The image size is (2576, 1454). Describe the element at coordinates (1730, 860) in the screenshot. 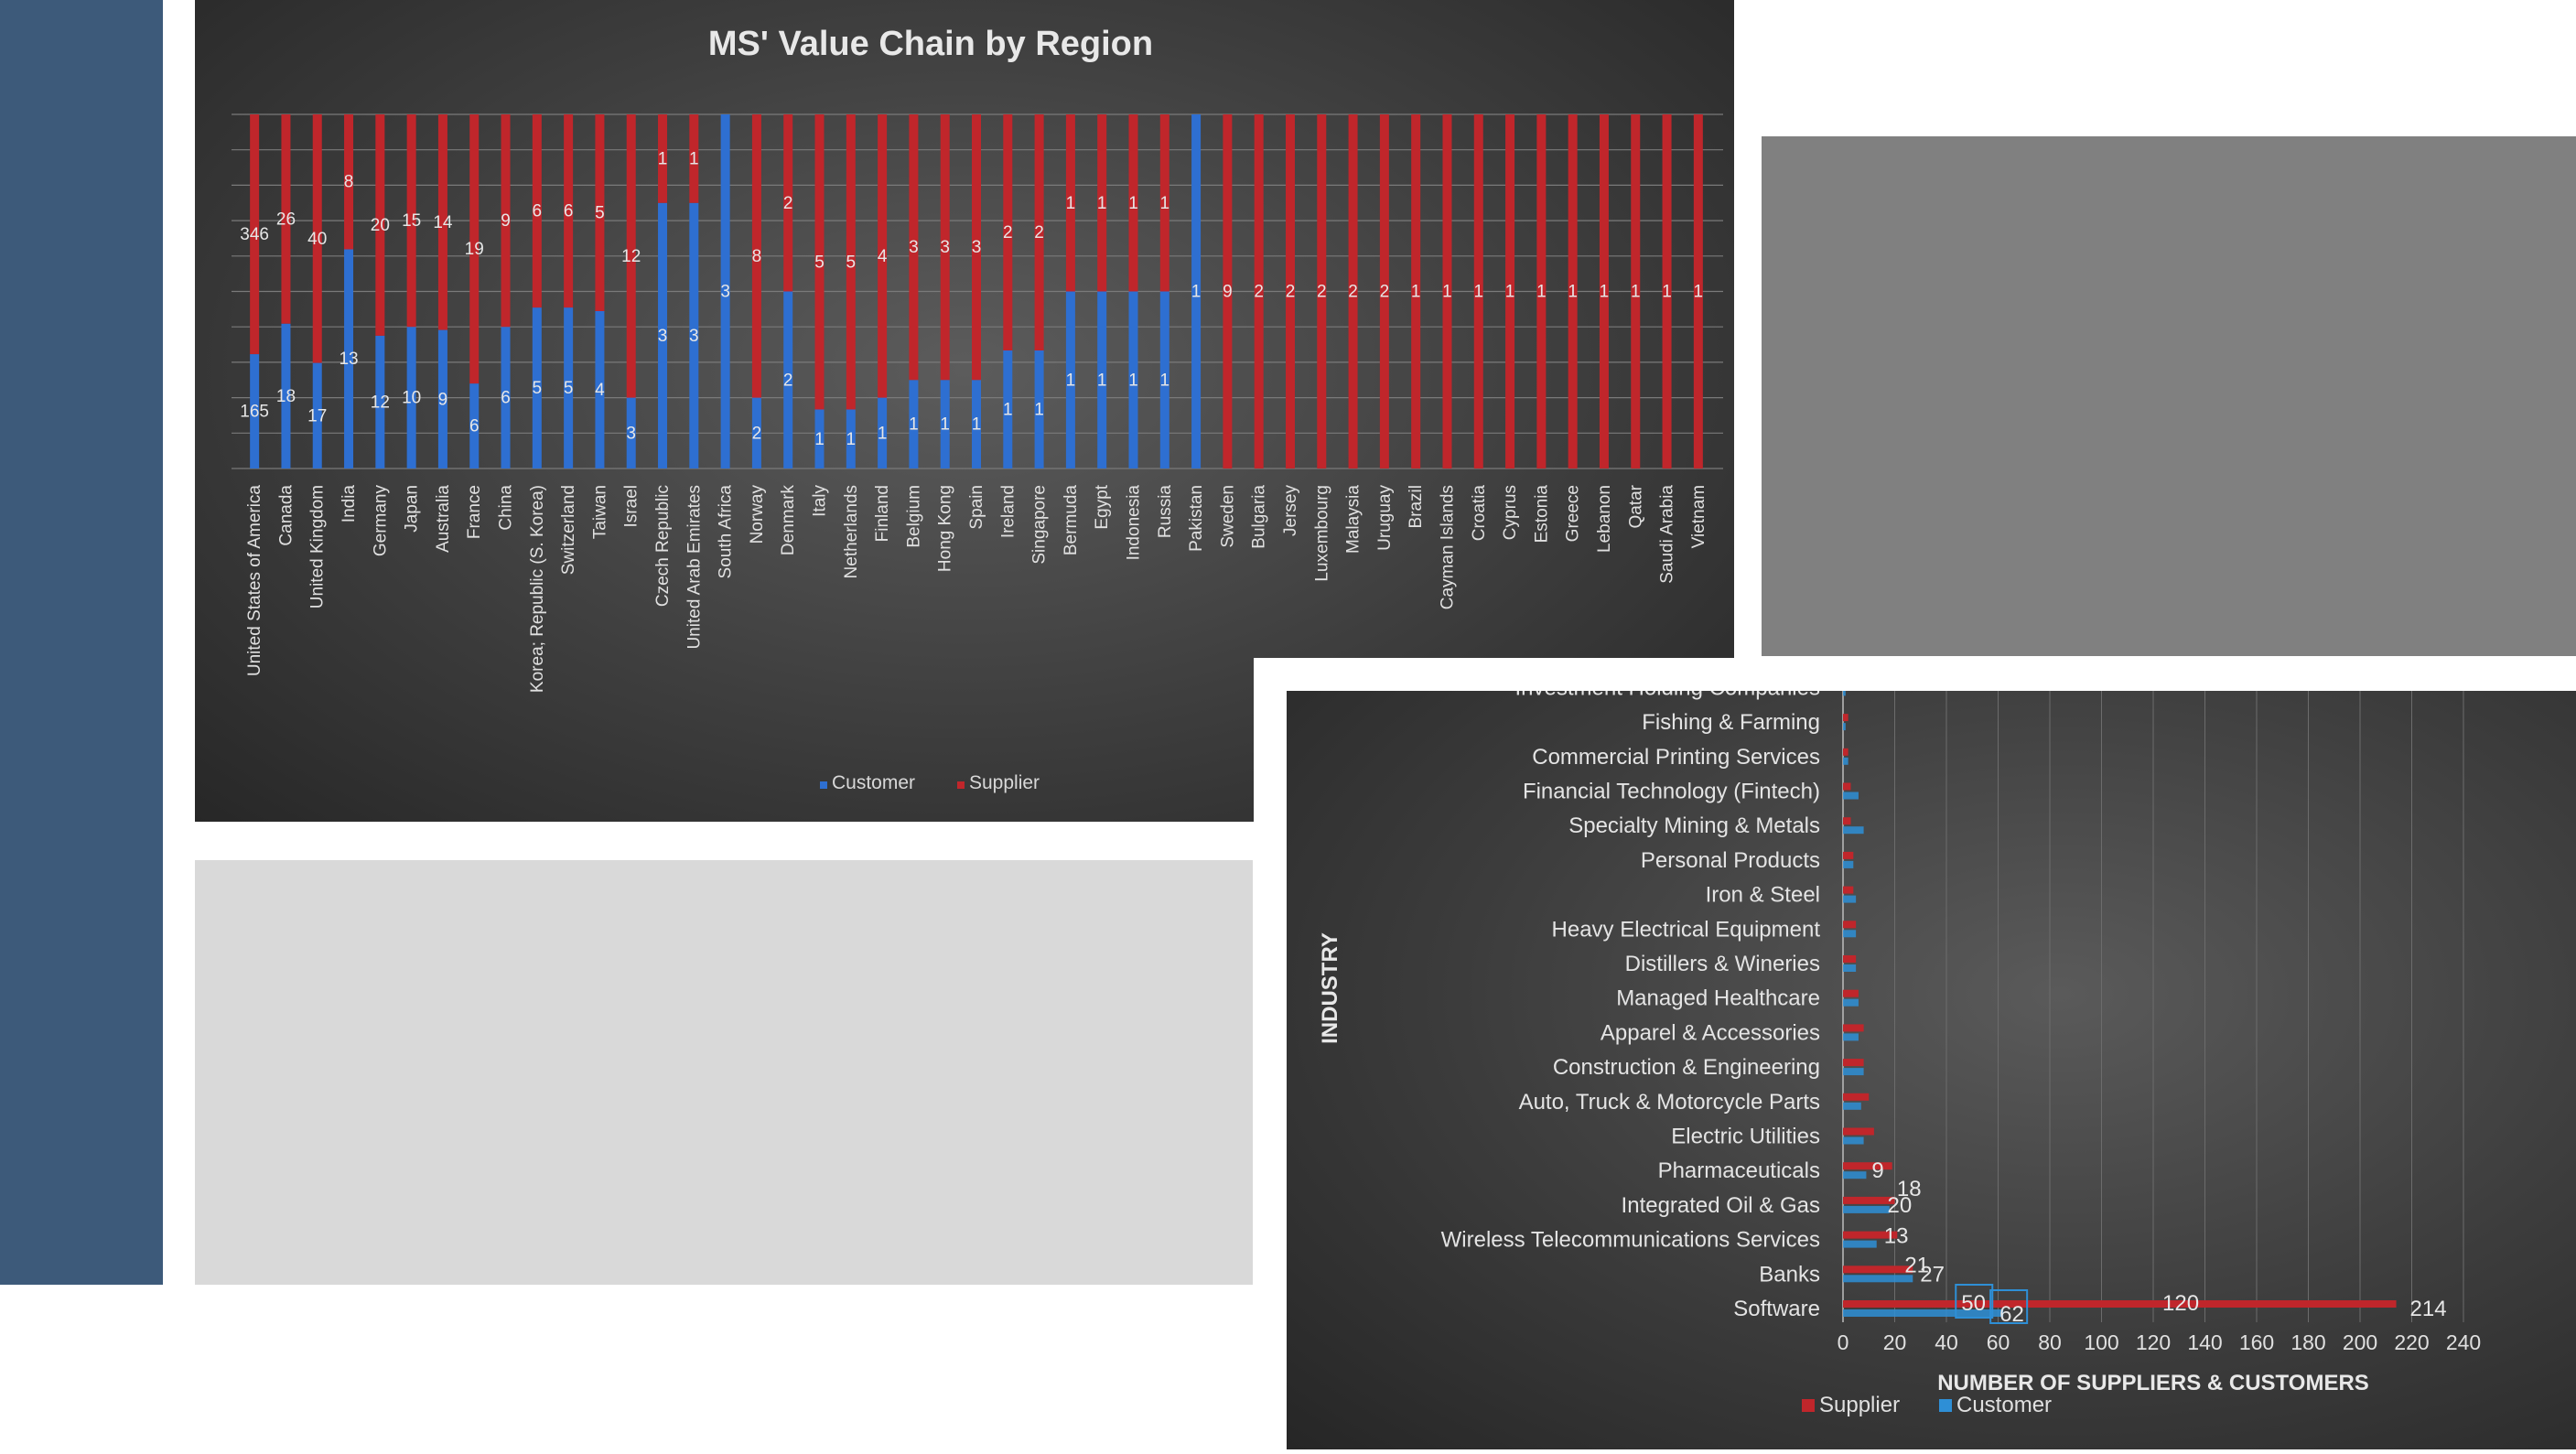

I see `industry-label: Personal Products` at that location.